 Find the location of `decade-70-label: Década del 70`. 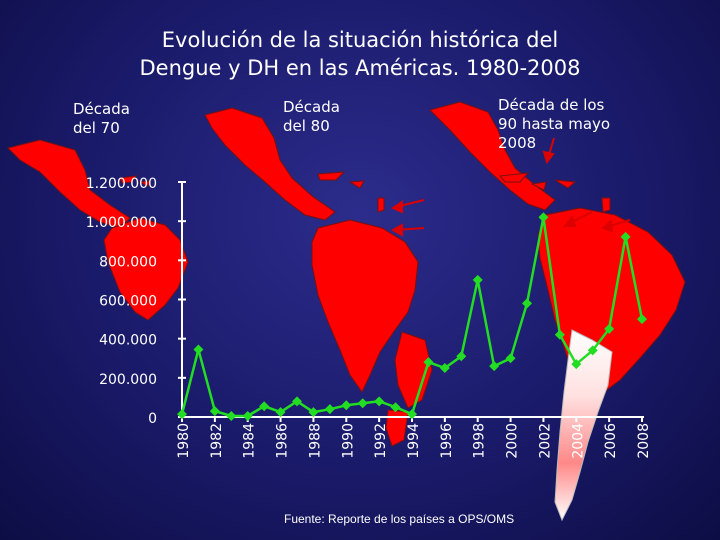

decade-70-label: Década del 70 is located at coordinates (101, 119).